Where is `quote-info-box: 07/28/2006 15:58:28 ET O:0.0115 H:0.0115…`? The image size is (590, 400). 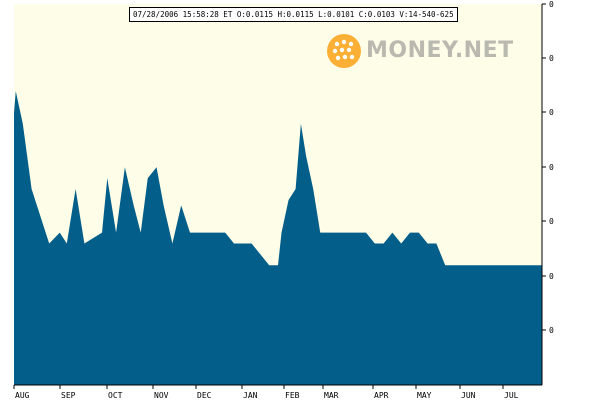 quote-info-box: 07/28/2006 15:58:28 ET O:0.0115 H:0.0115… is located at coordinates (293, 14).